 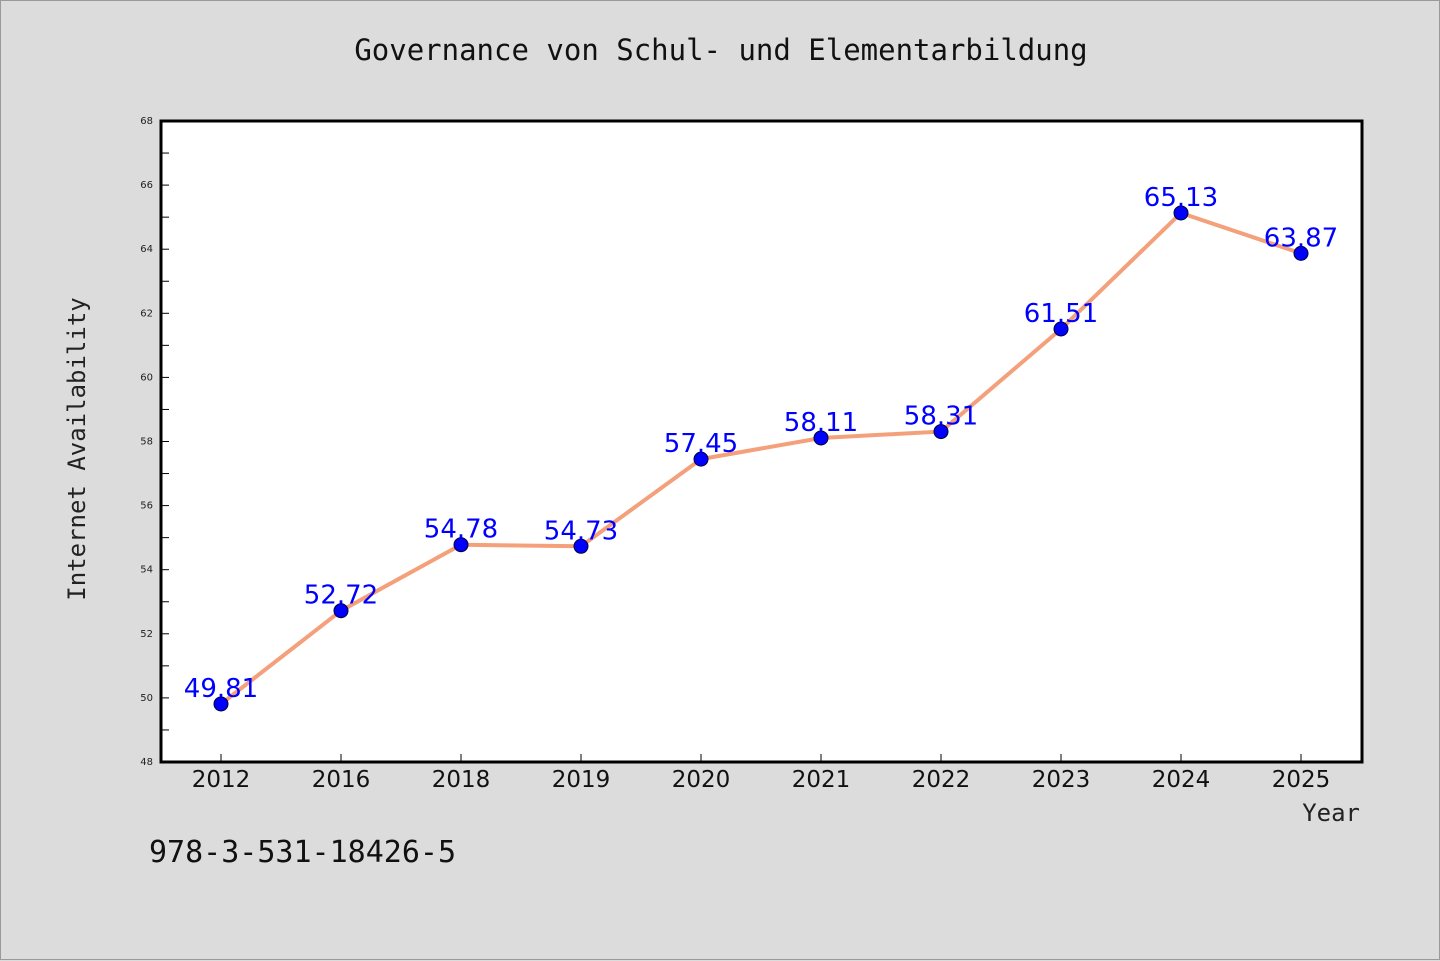 I want to click on data-label: 49.81, so click(x=221, y=689).